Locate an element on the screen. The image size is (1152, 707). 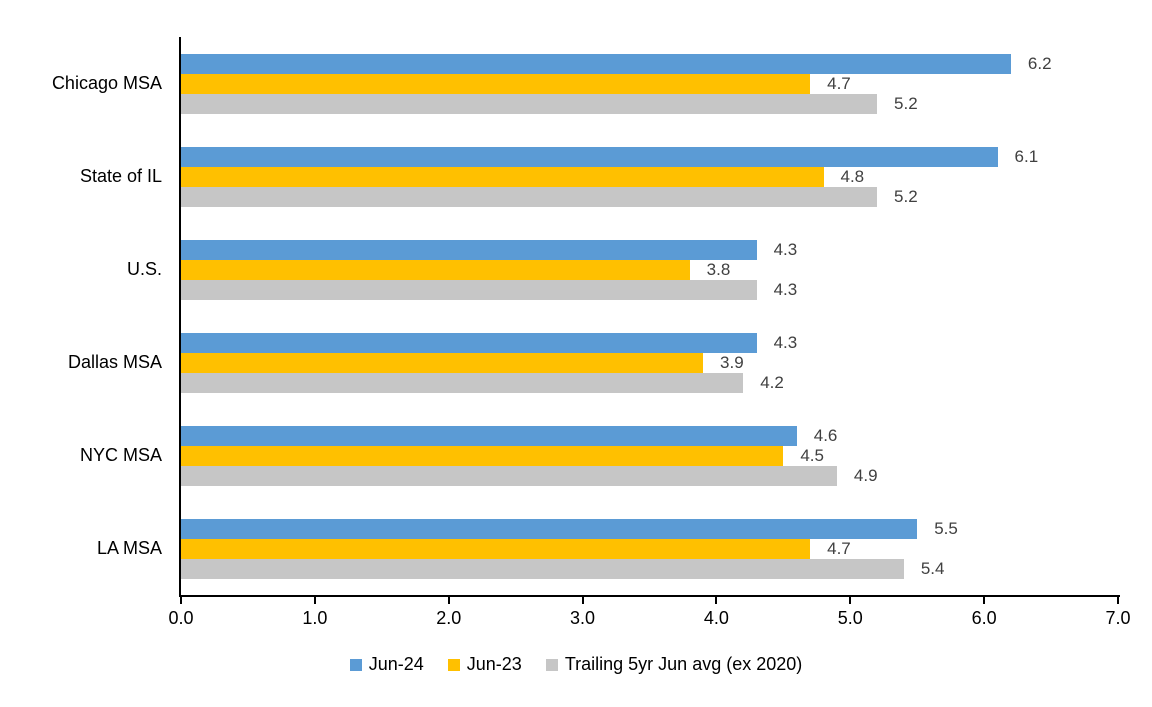
category-label-chicago-msa: Chicago MSA is located at coordinates (106, 83).